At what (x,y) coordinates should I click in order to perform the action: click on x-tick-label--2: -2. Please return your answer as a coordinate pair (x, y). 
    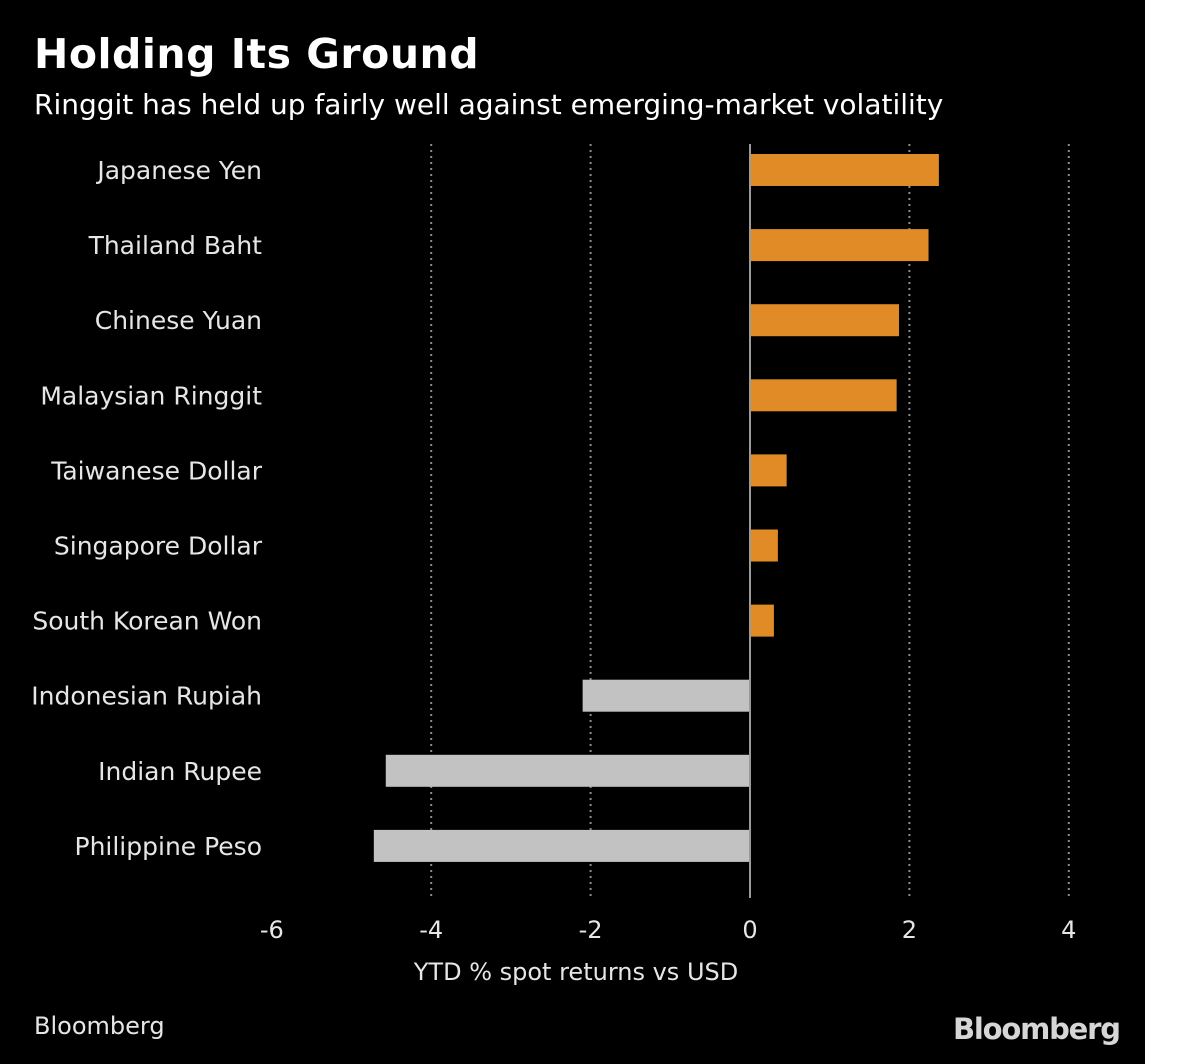
    Looking at the image, I should click on (591, 930).